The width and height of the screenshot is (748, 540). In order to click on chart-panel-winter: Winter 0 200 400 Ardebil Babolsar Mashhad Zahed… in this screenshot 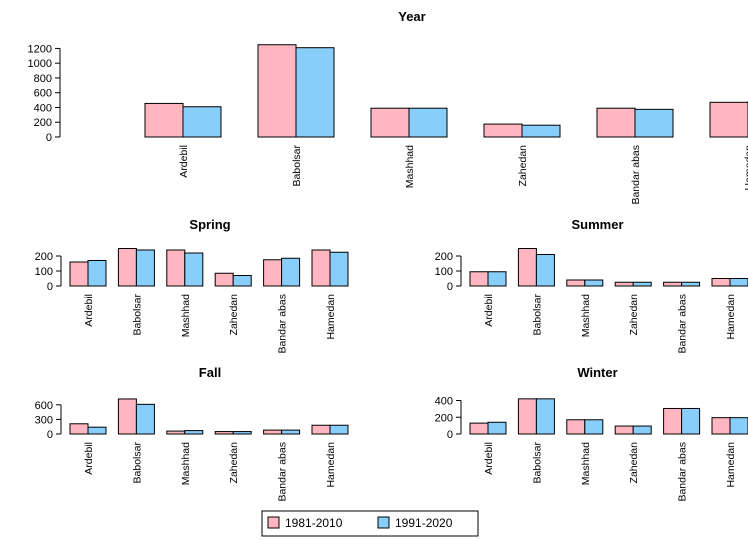, I will do `click(591, 433)`.